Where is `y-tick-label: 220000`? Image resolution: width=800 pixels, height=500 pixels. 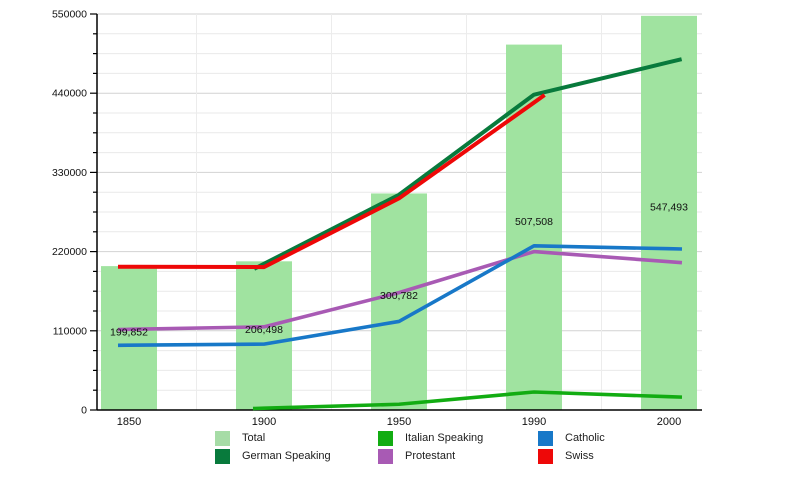
y-tick-label: 220000 is located at coordinates (69, 252).